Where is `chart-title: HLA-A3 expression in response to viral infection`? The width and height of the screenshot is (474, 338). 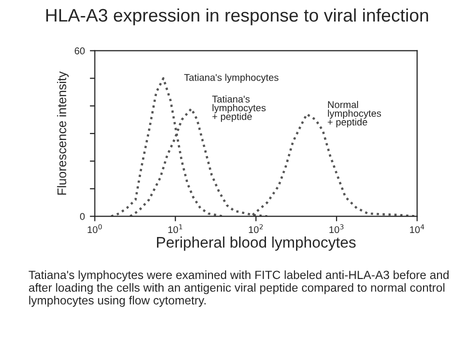
chart-title: HLA-A3 expression in response to viral infection is located at coordinates (237, 17).